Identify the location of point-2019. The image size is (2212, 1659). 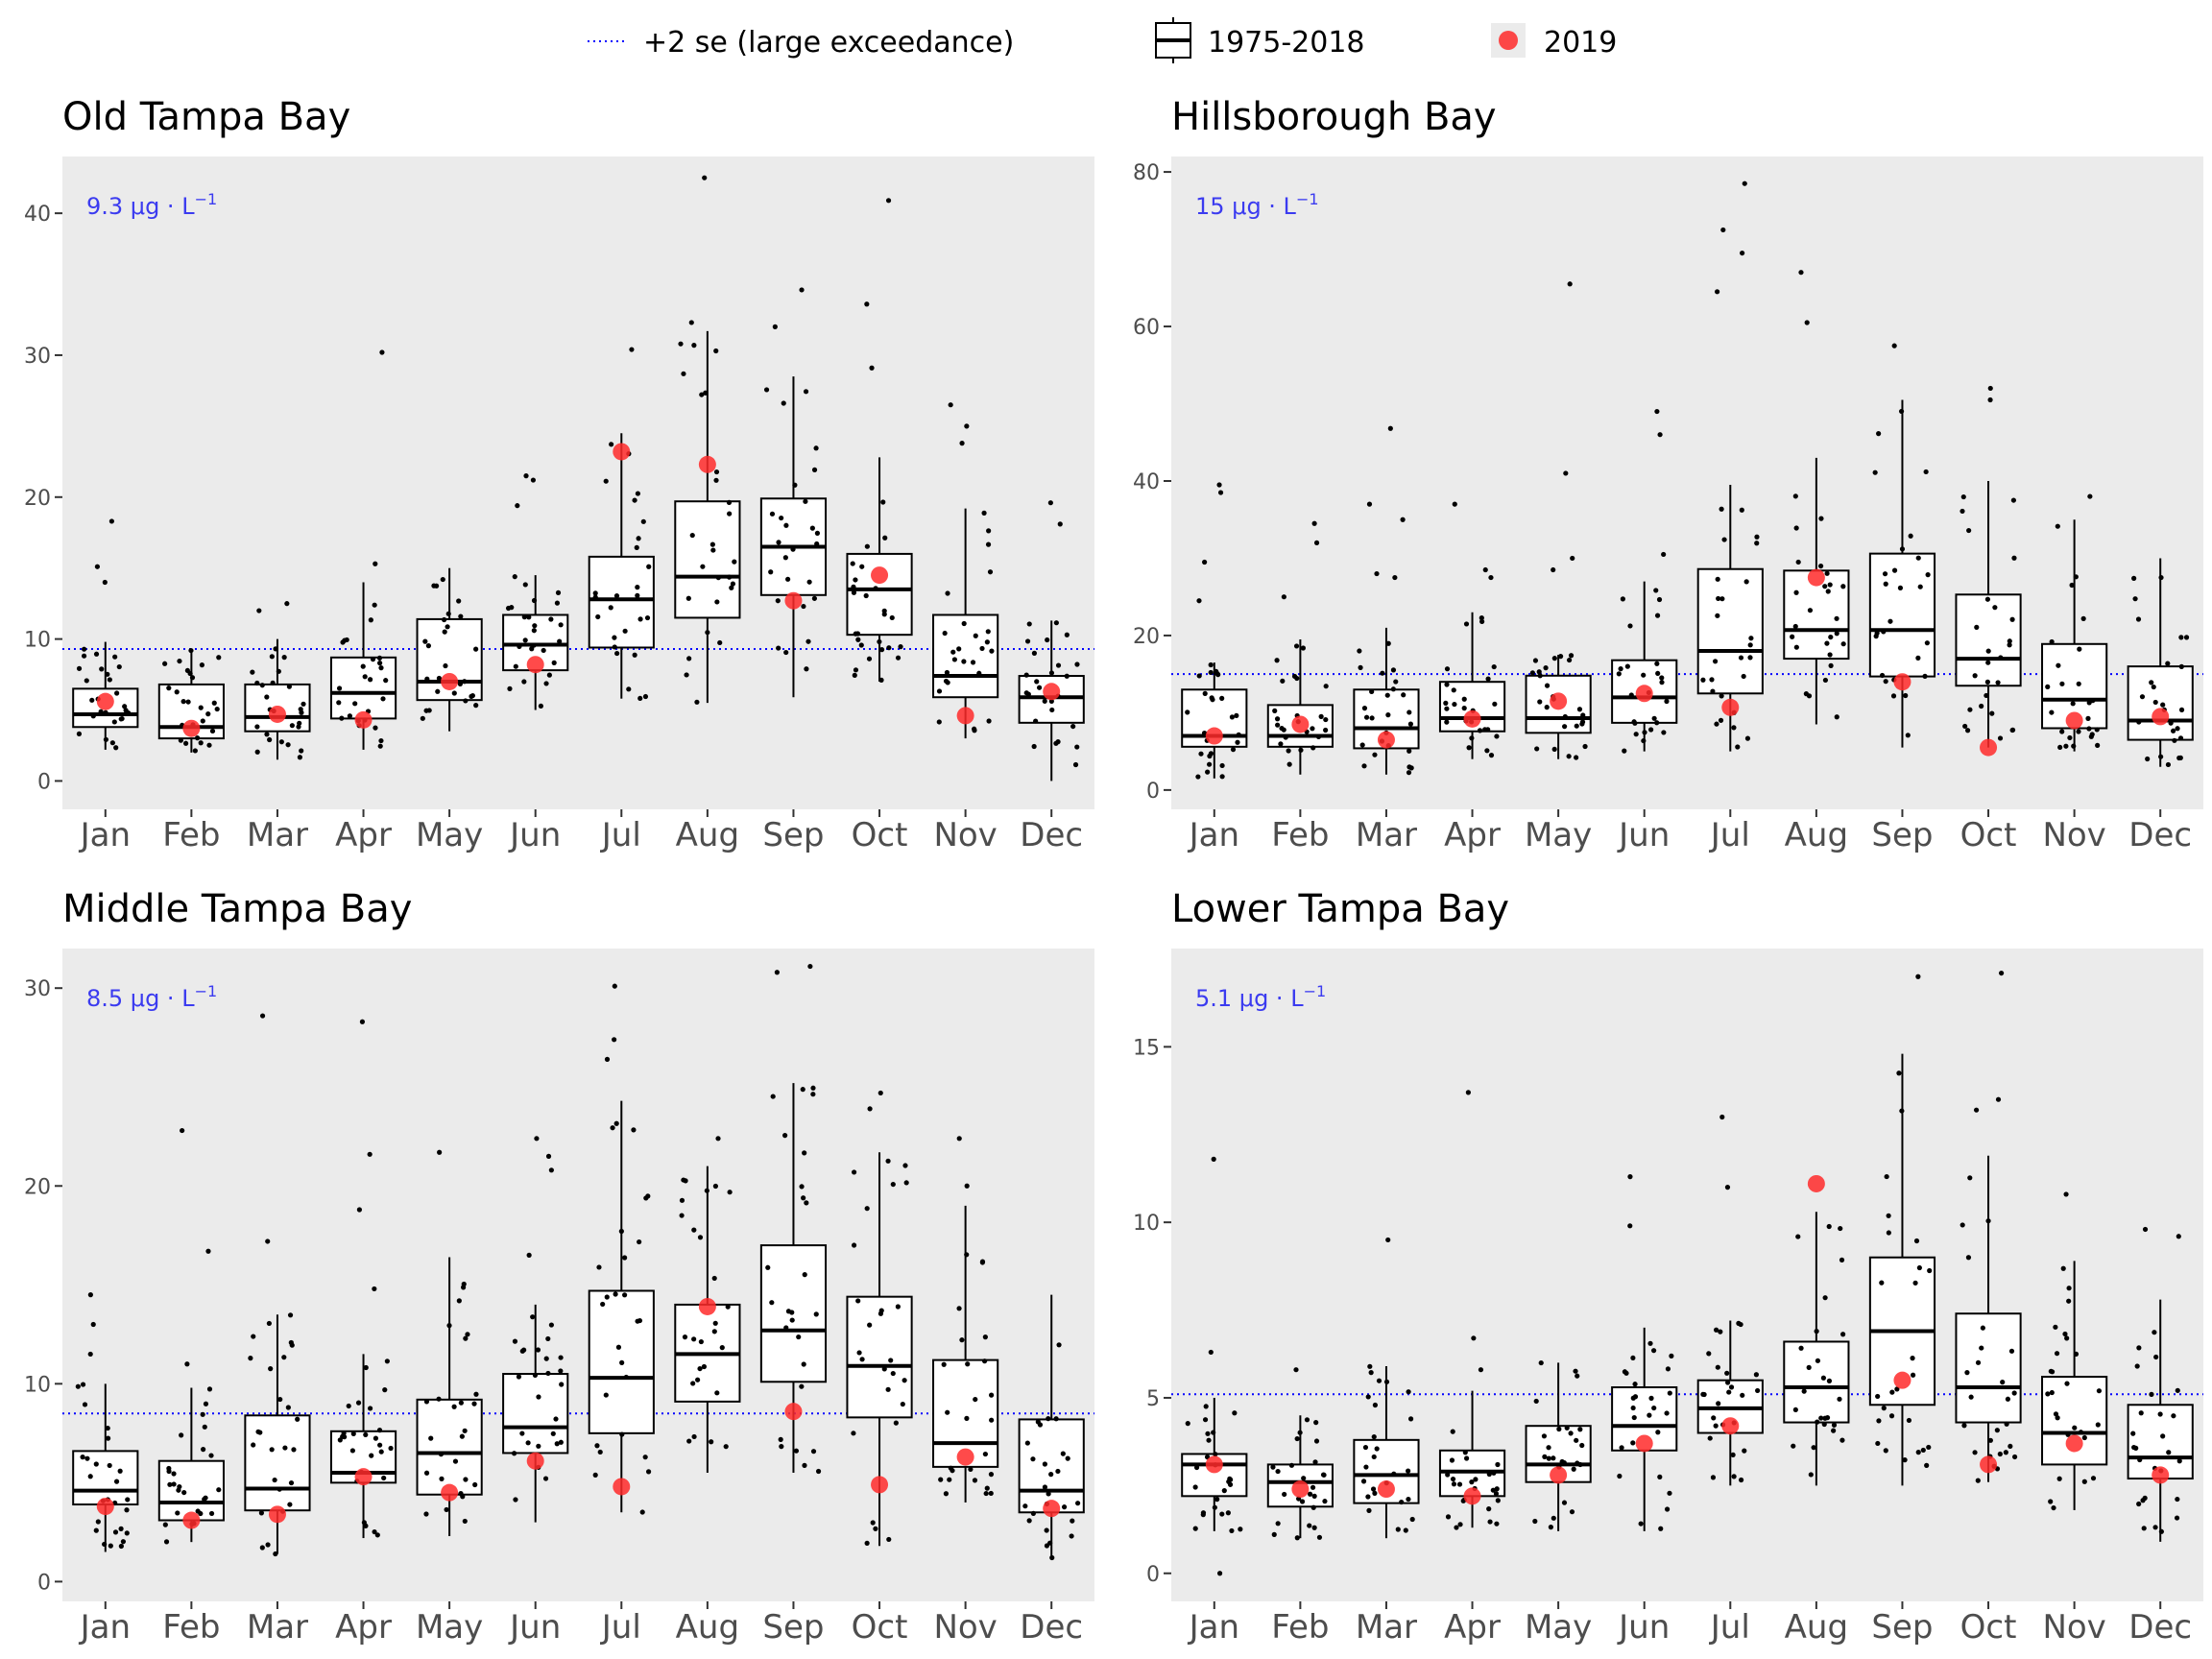
(880, 1485).